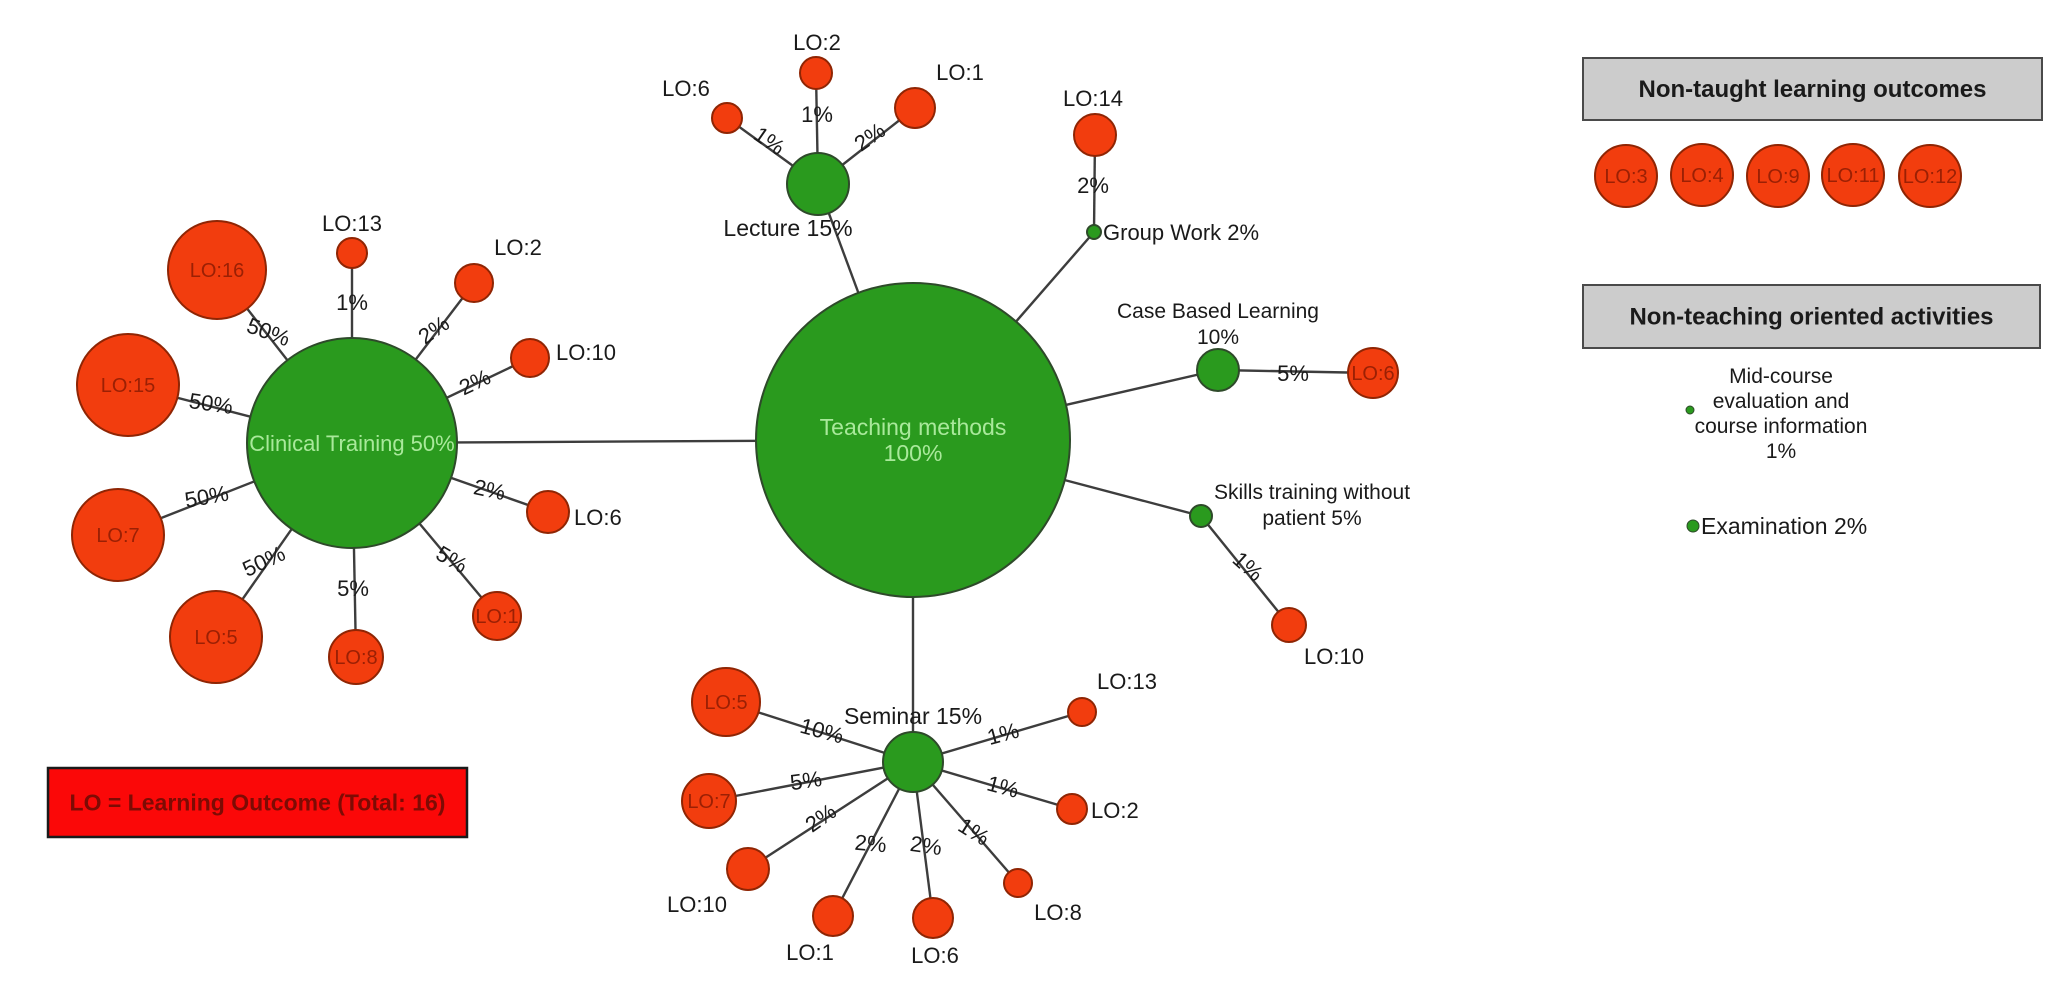 Image resolution: width=2059 pixels, height=1001 pixels. Describe the element at coordinates (352, 253) in the screenshot. I see `clinical-lo13-circle` at that location.